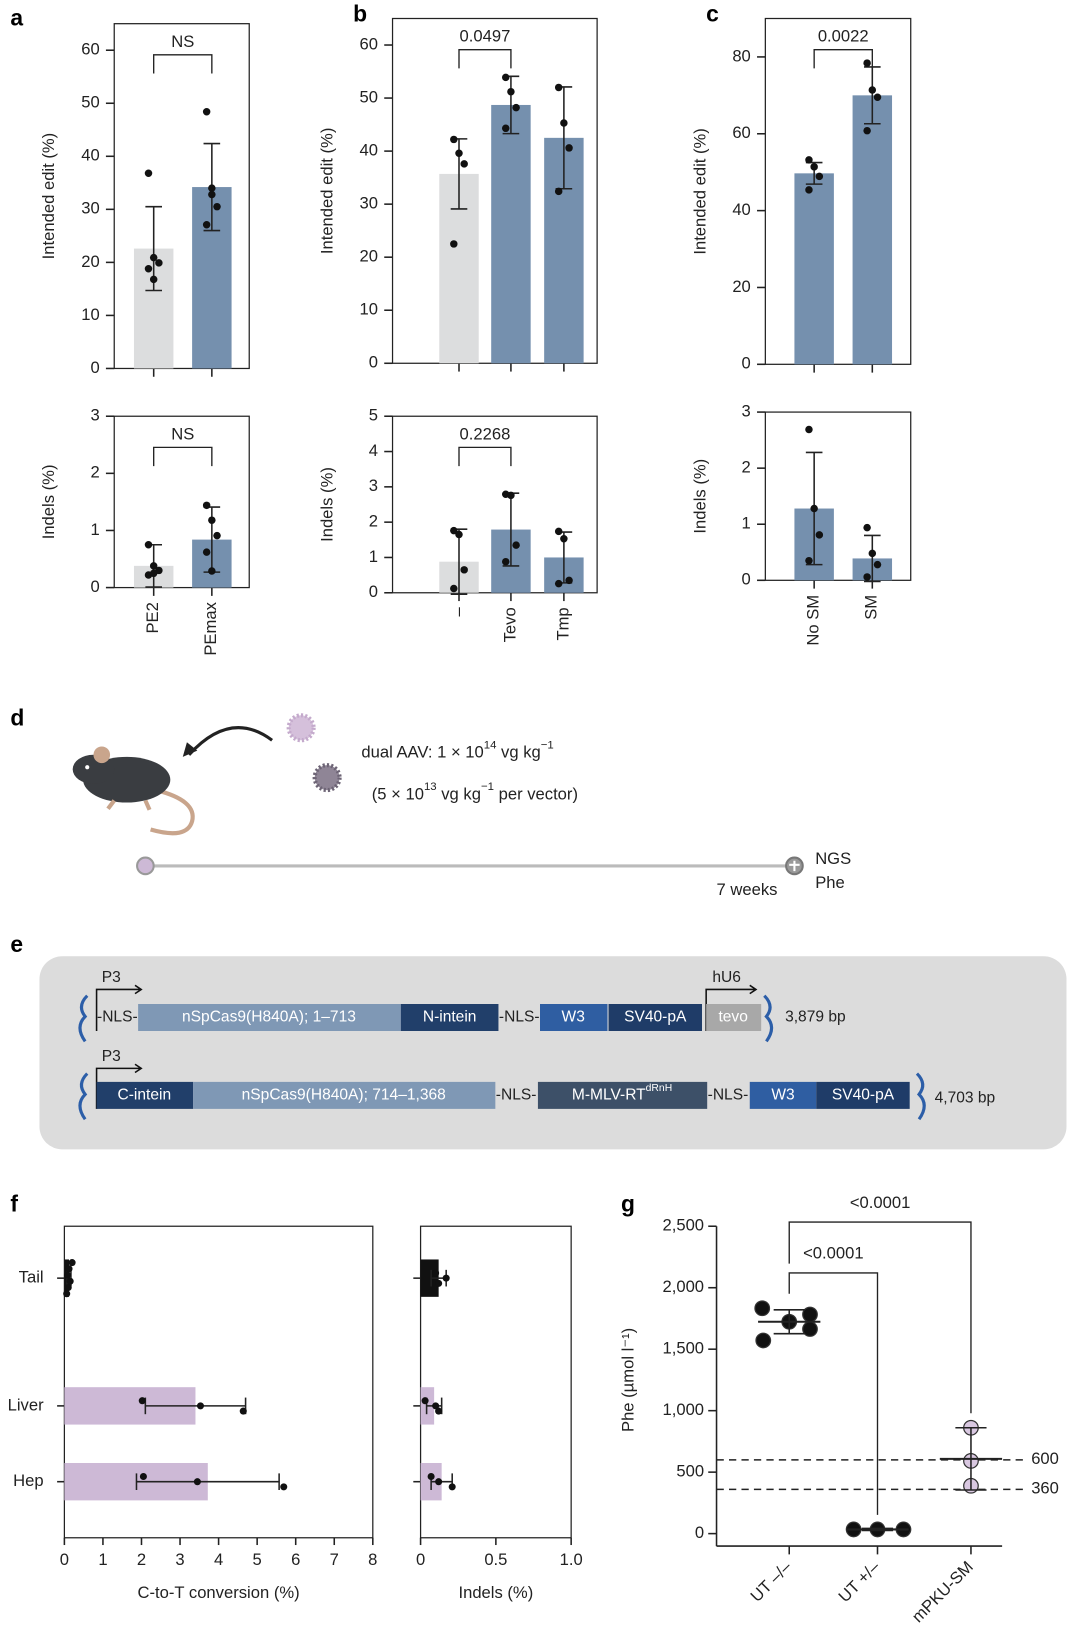 This screenshot has width=1080, height=1630. Describe the element at coordinates (457, 612) in the screenshot. I see `x-tick-label: –` at that location.